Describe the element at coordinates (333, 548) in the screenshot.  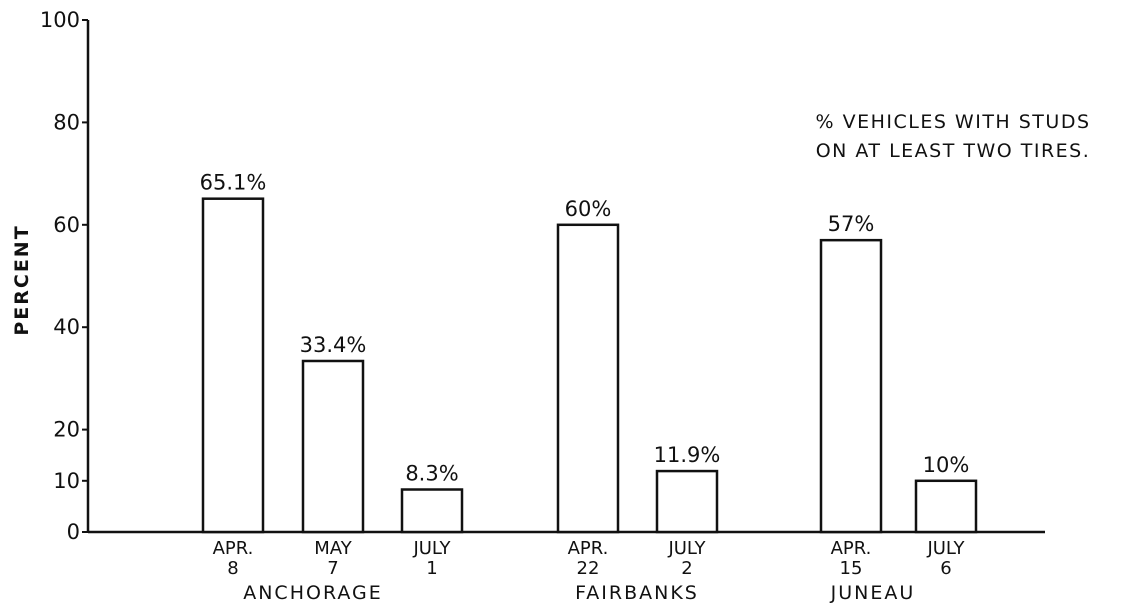
I see `bar-date-label: MAY` at that location.